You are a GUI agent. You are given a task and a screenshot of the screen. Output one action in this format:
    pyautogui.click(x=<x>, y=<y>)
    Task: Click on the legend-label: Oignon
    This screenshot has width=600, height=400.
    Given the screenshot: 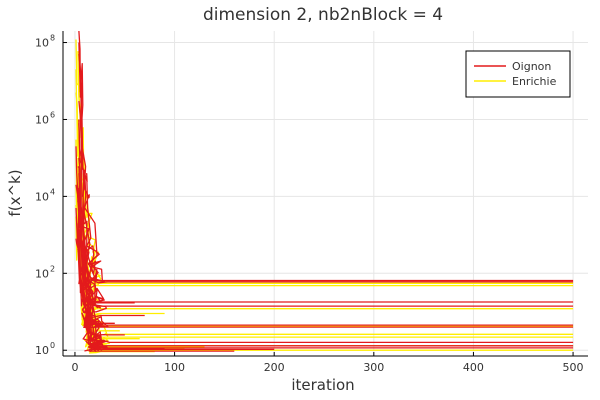 What is the action you would take?
    pyautogui.click(x=531, y=66)
    